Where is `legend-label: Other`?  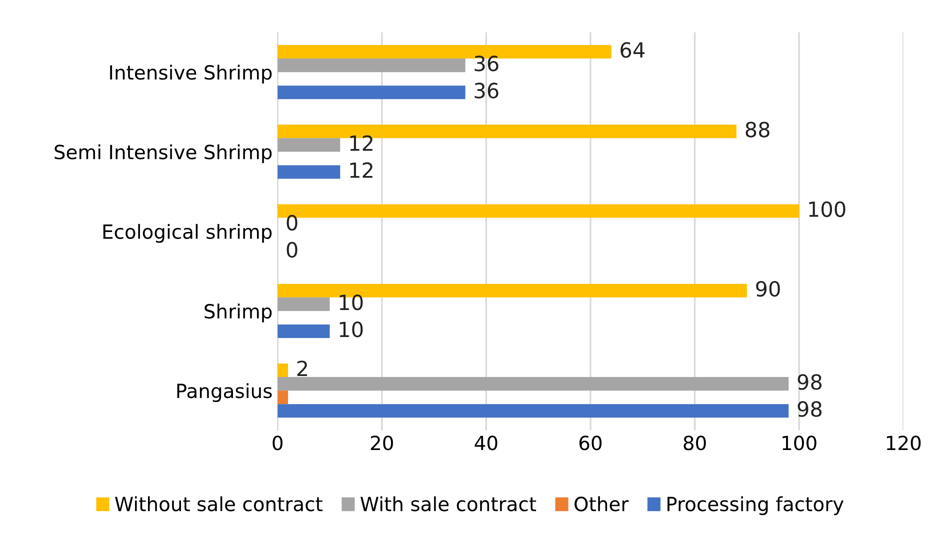
legend-label: Other is located at coordinates (601, 504).